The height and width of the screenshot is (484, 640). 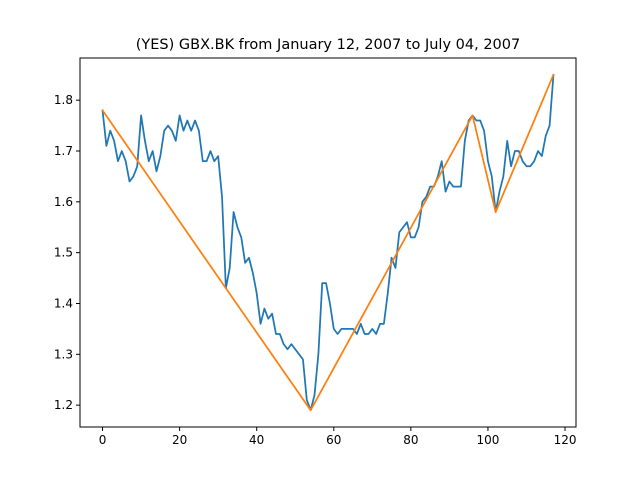 I want to click on x-tick-label: 20, so click(x=179, y=440).